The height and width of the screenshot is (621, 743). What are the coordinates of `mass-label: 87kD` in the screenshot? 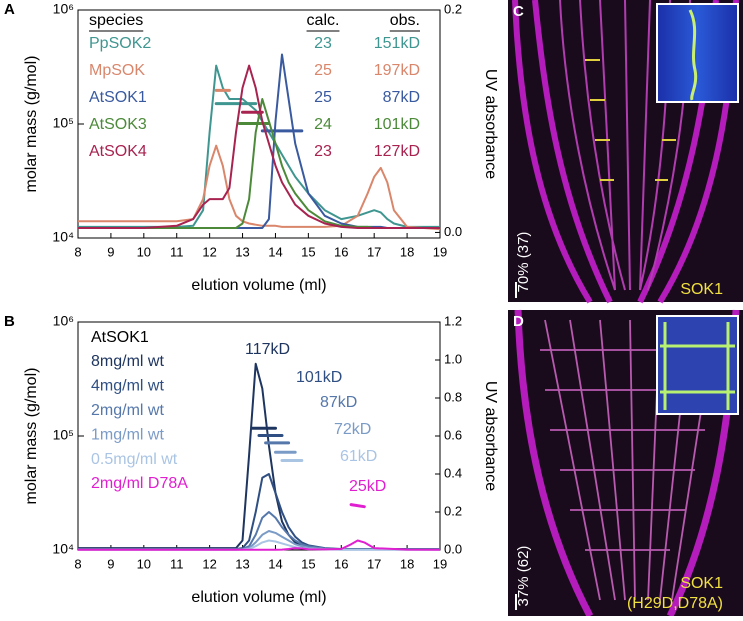 It's located at (338, 402).